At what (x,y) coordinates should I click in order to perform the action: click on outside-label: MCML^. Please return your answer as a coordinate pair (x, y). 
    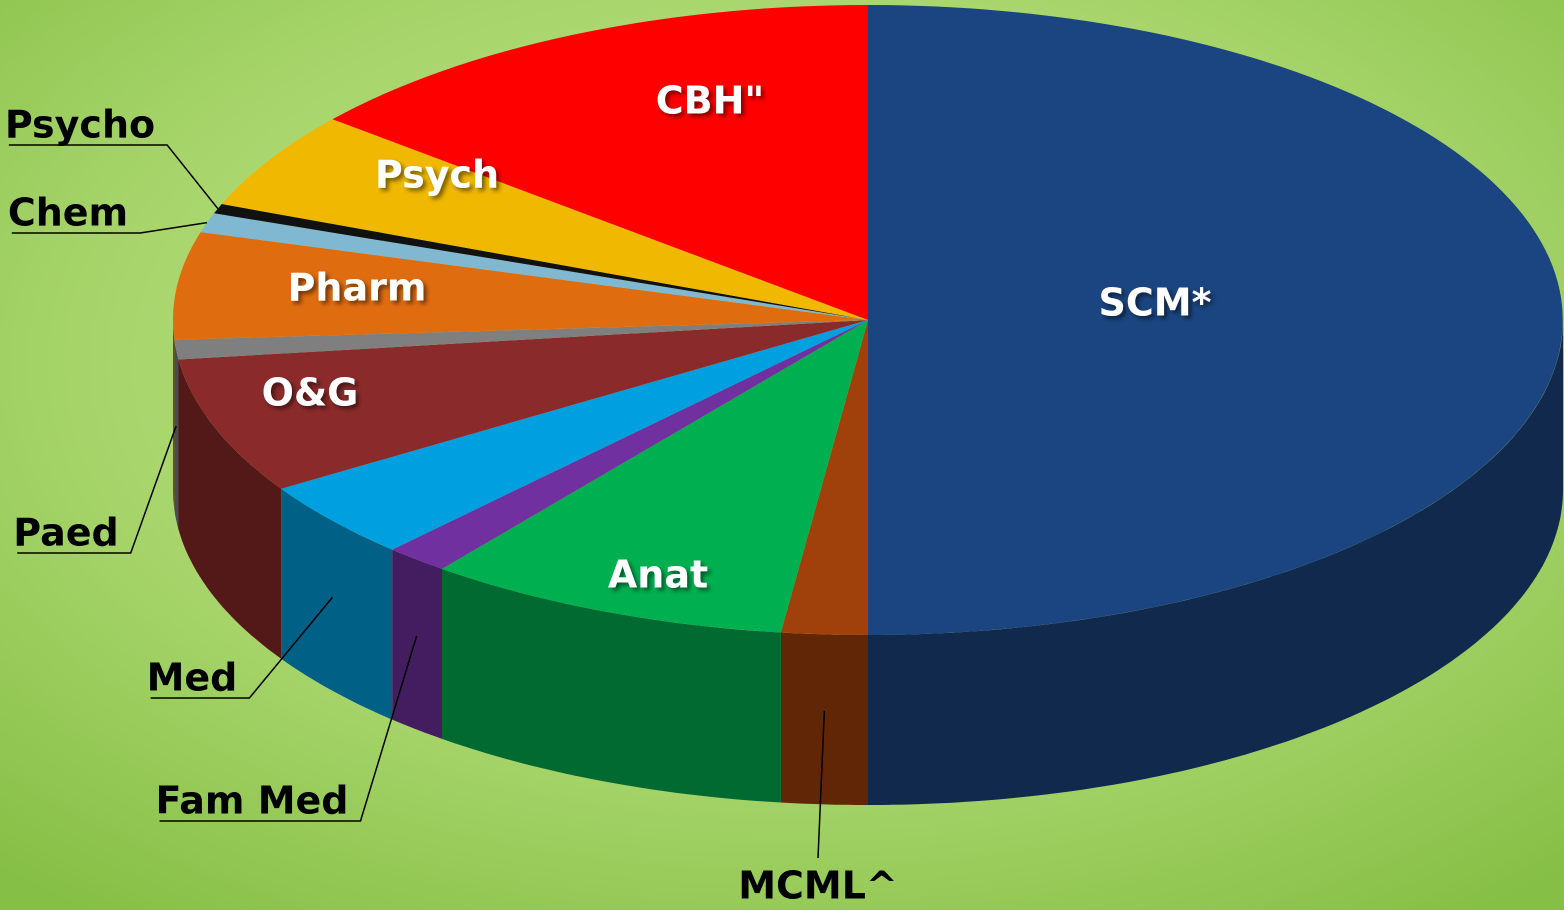
    Looking at the image, I should click on (818, 886).